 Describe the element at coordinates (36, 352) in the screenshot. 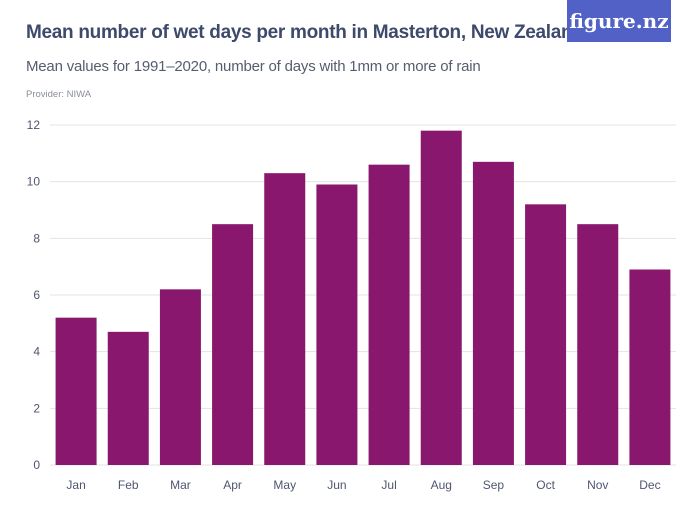

I see `y-tick-label: 4` at that location.